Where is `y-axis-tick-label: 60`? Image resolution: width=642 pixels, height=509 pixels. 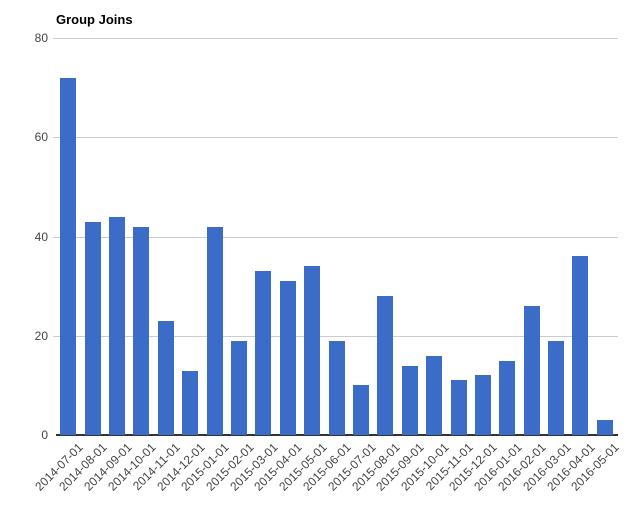
y-axis-tick-label: 60 is located at coordinates (41, 137).